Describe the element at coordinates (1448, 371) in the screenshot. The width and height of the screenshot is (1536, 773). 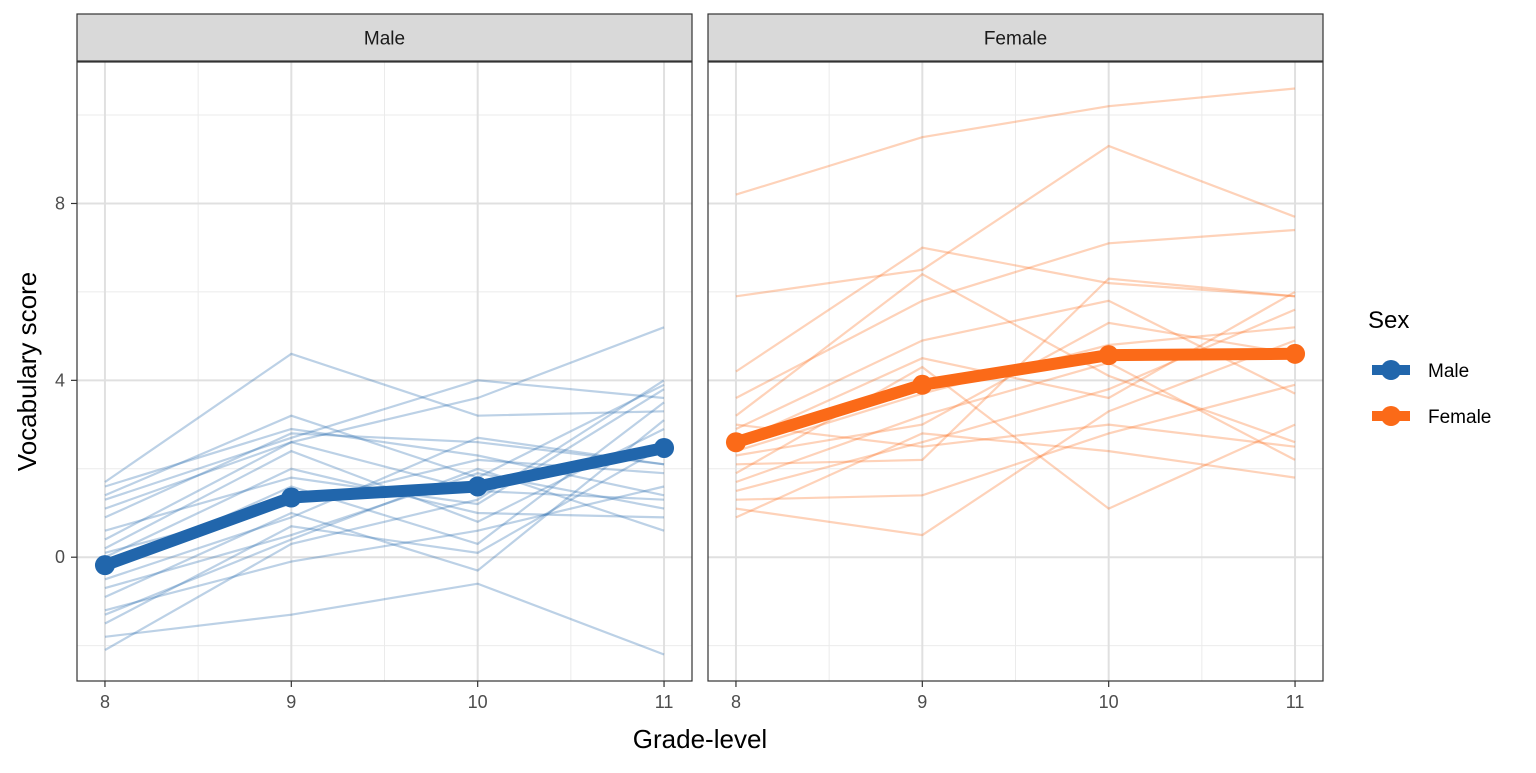
I see `legend-label: Male` at that location.